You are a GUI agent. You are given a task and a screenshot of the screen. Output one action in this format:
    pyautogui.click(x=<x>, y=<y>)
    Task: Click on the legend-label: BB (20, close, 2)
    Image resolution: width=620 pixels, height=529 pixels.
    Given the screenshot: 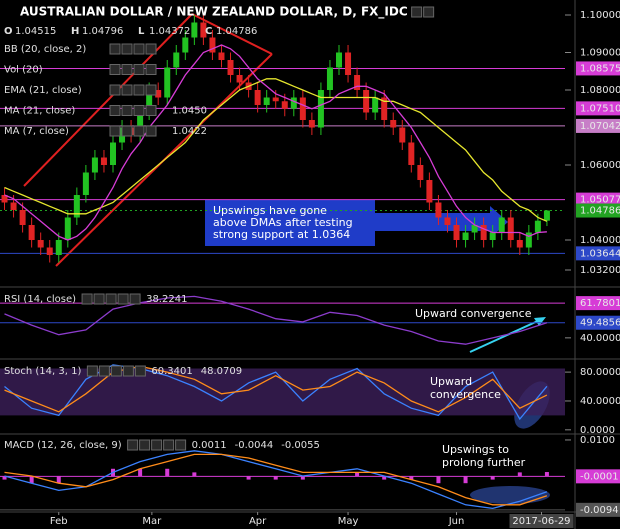 What is the action you would take?
    pyautogui.click(x=45, y=49)
    